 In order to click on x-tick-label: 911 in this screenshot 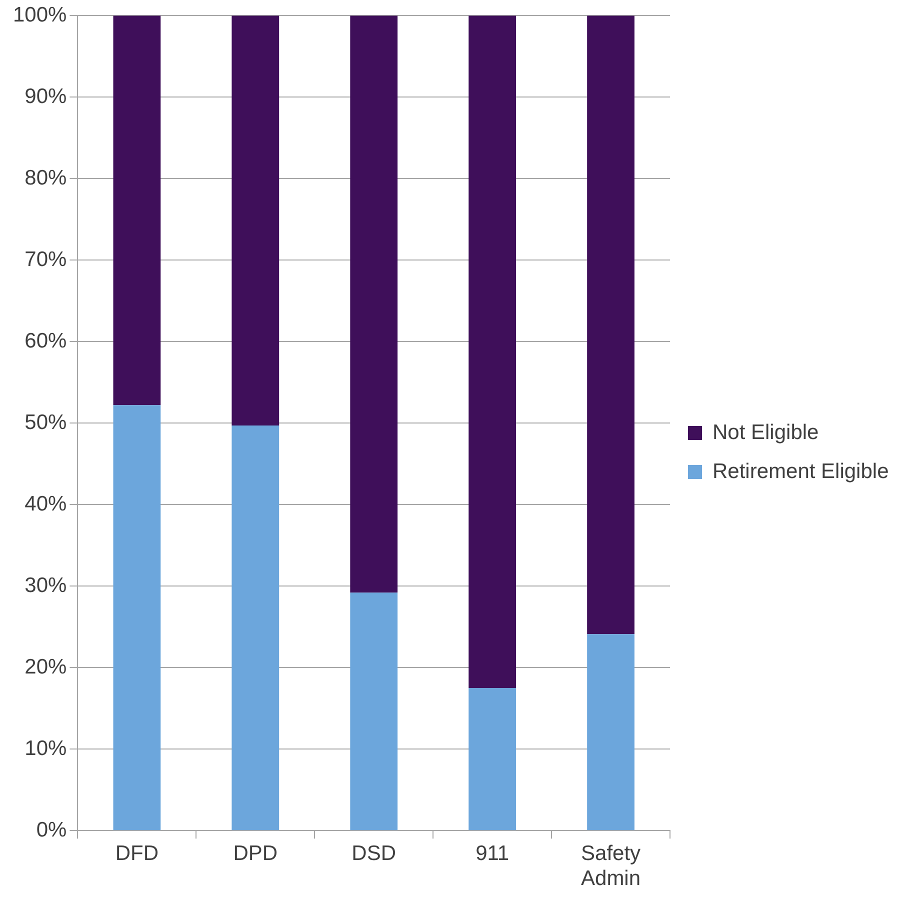, I will do `click(493, 853)`.